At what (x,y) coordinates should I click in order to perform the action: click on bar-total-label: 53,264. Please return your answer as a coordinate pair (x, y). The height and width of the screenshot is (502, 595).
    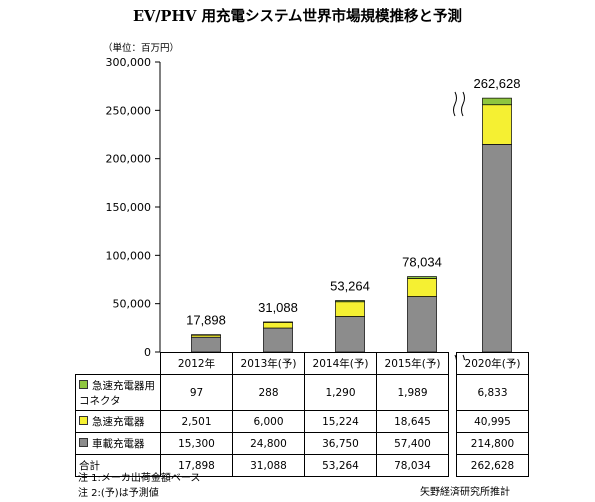
    Looking at the image, I should click on (350, 286).